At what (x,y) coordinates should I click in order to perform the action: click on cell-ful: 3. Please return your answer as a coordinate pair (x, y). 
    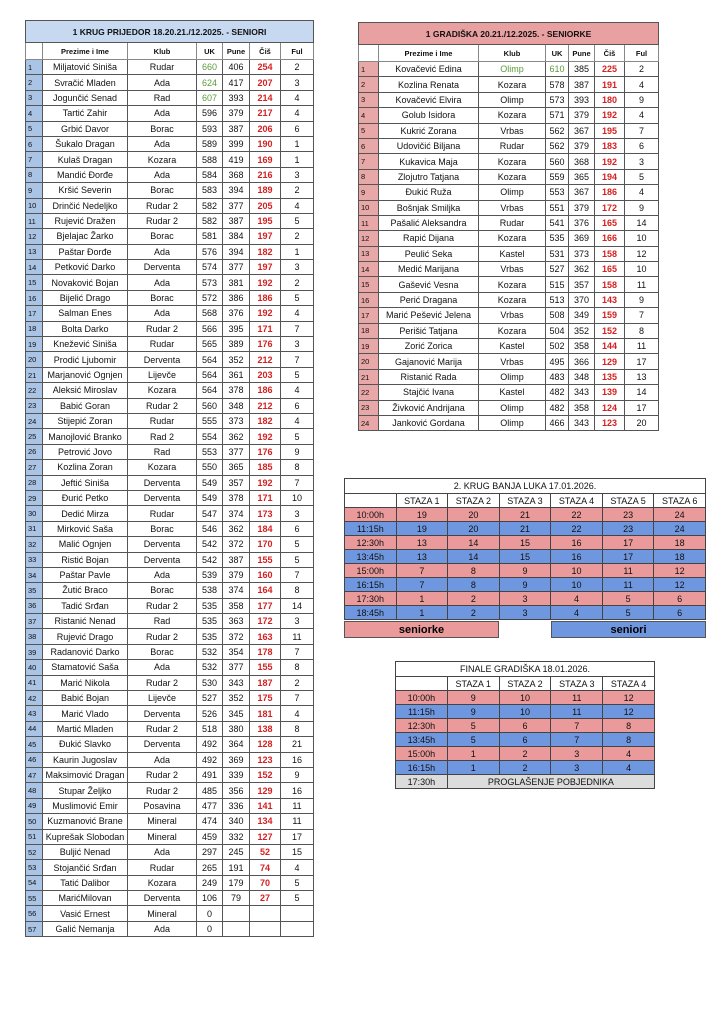
    Looking at the image, I should click on (297, 621).